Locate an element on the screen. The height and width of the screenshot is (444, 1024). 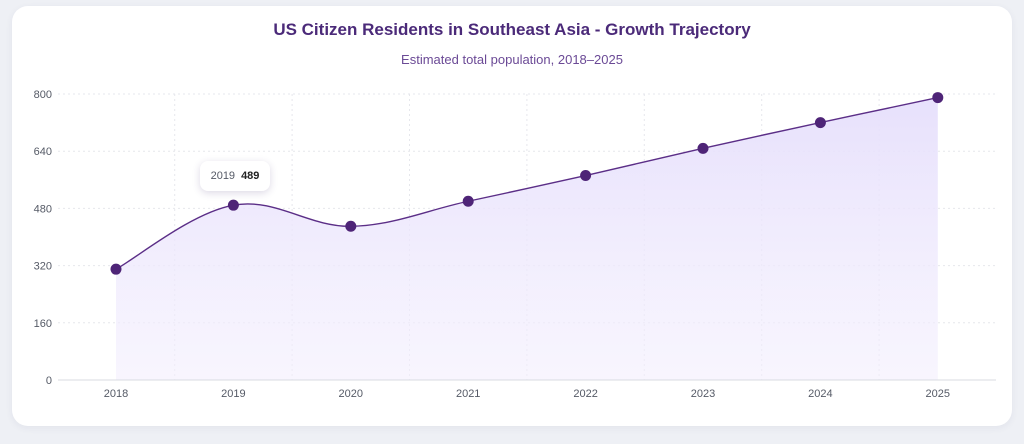
x-tick-label: 2024 is located at coordinates (820, 394).